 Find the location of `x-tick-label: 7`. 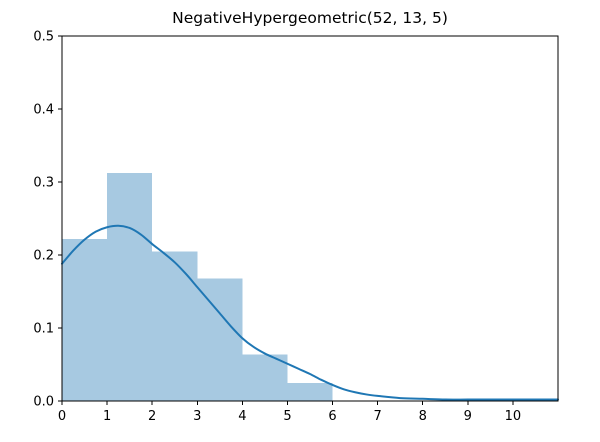

x-tick-label: 7 is located at coordinates (377, 416).